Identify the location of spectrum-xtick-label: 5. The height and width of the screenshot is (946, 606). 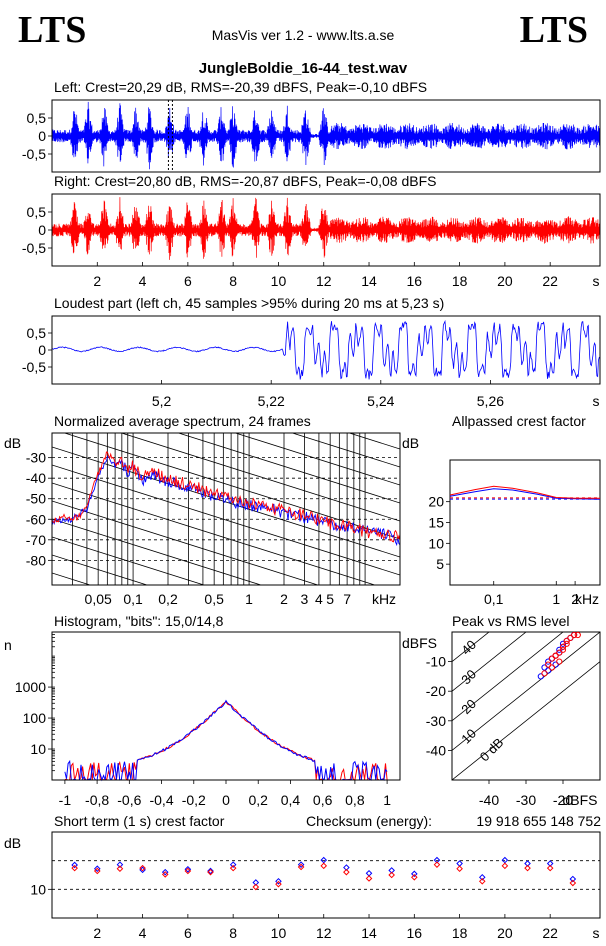
(330, 599).